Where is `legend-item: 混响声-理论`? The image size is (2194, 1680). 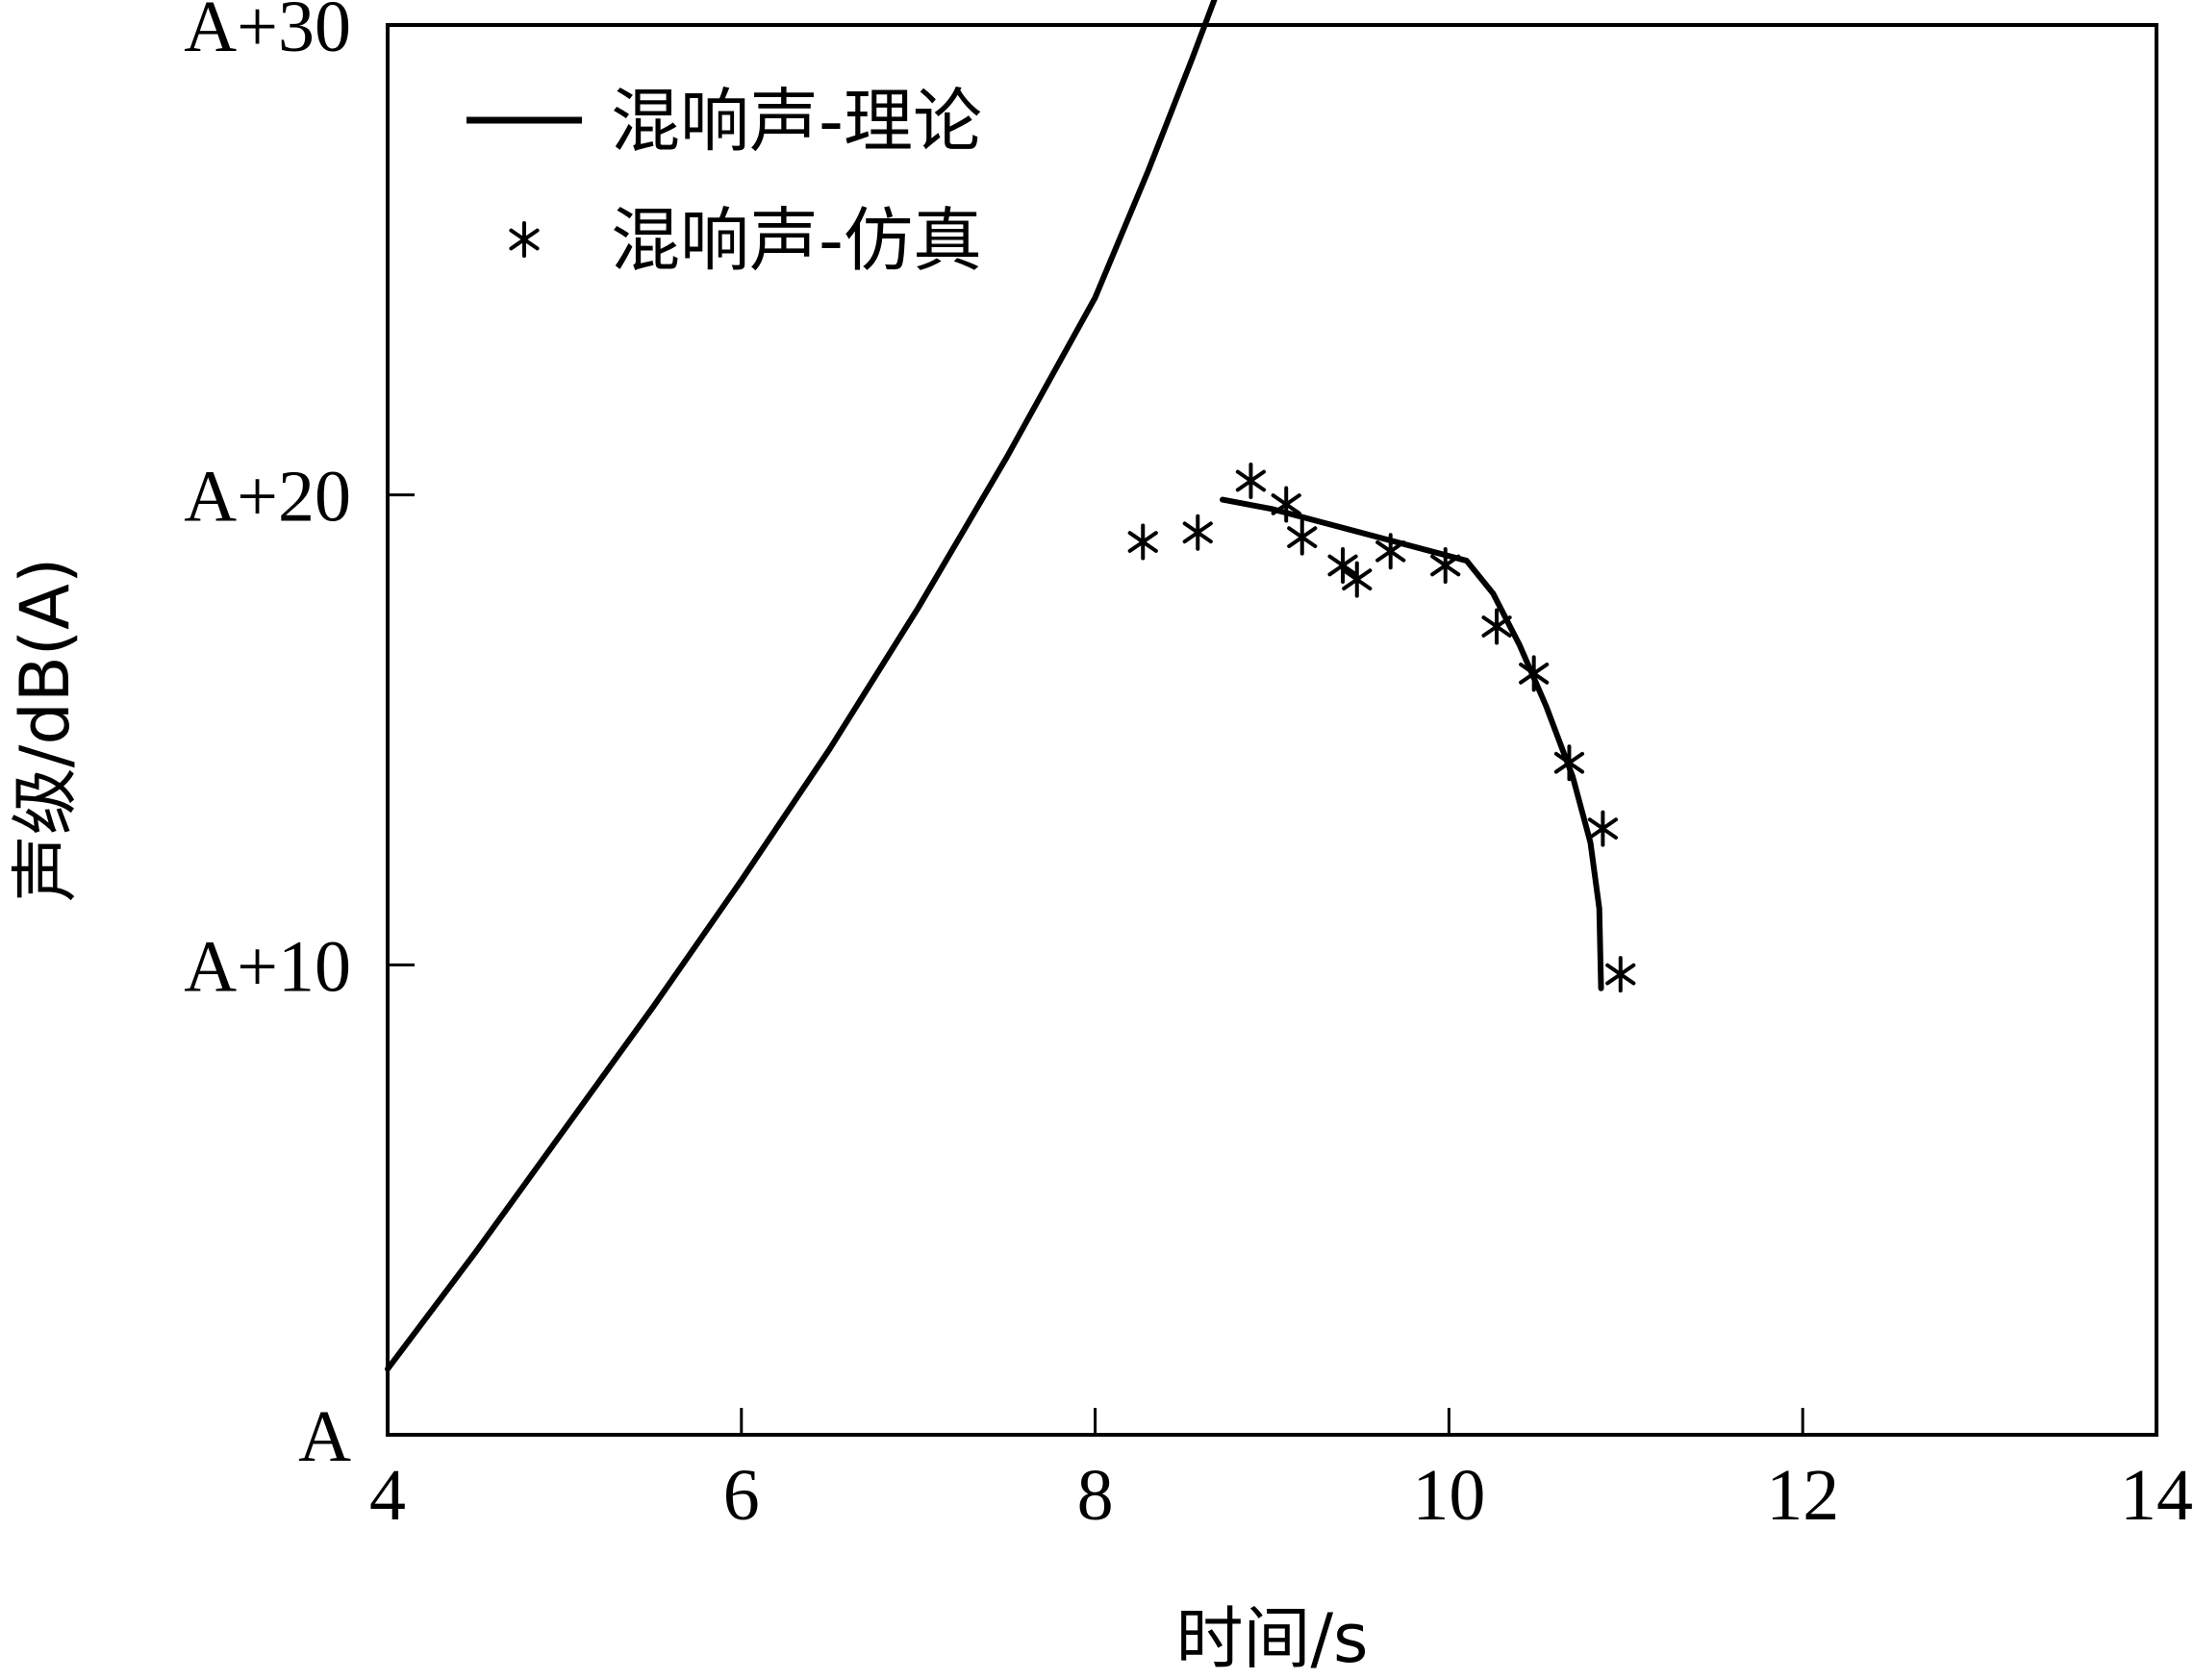 legend-item: 混响声-理论 is located at coordinates (724, 122).